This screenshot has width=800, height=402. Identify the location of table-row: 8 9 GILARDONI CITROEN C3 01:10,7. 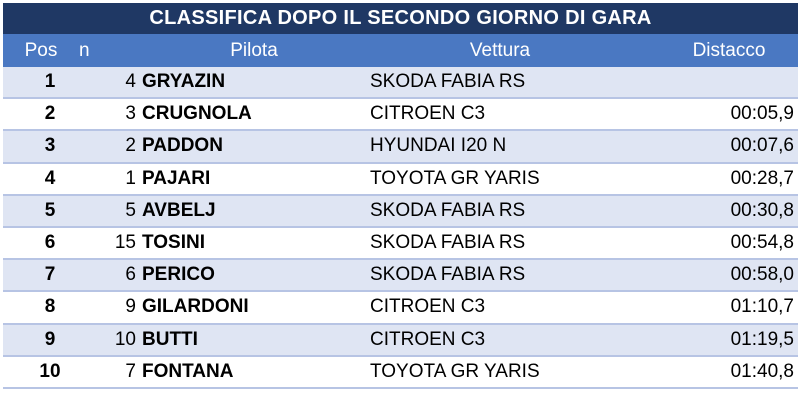
(400, 308).